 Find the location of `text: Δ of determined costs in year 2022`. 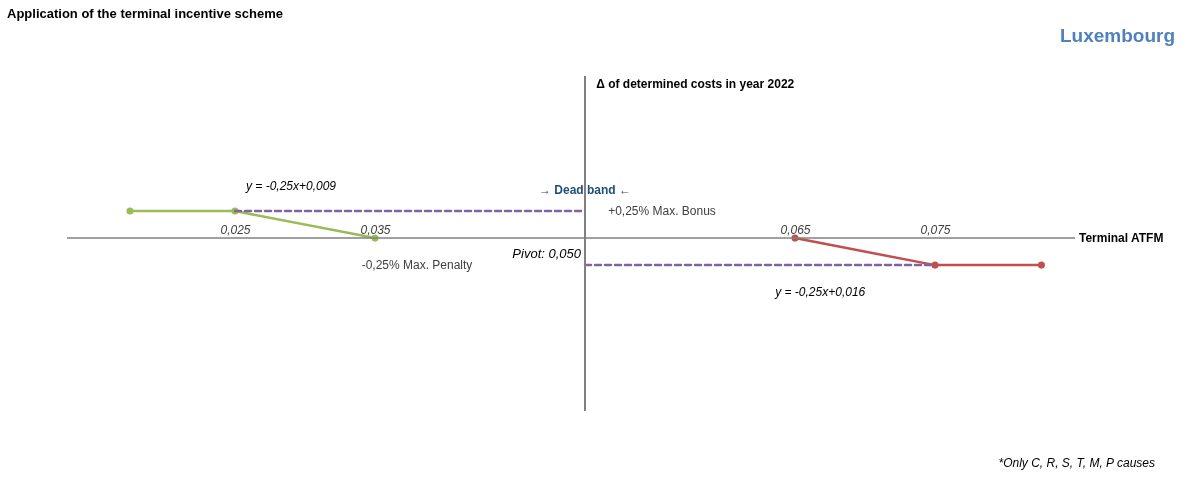

text: Δ of determined costs in year 2022 is located at coordinates (695, 84).